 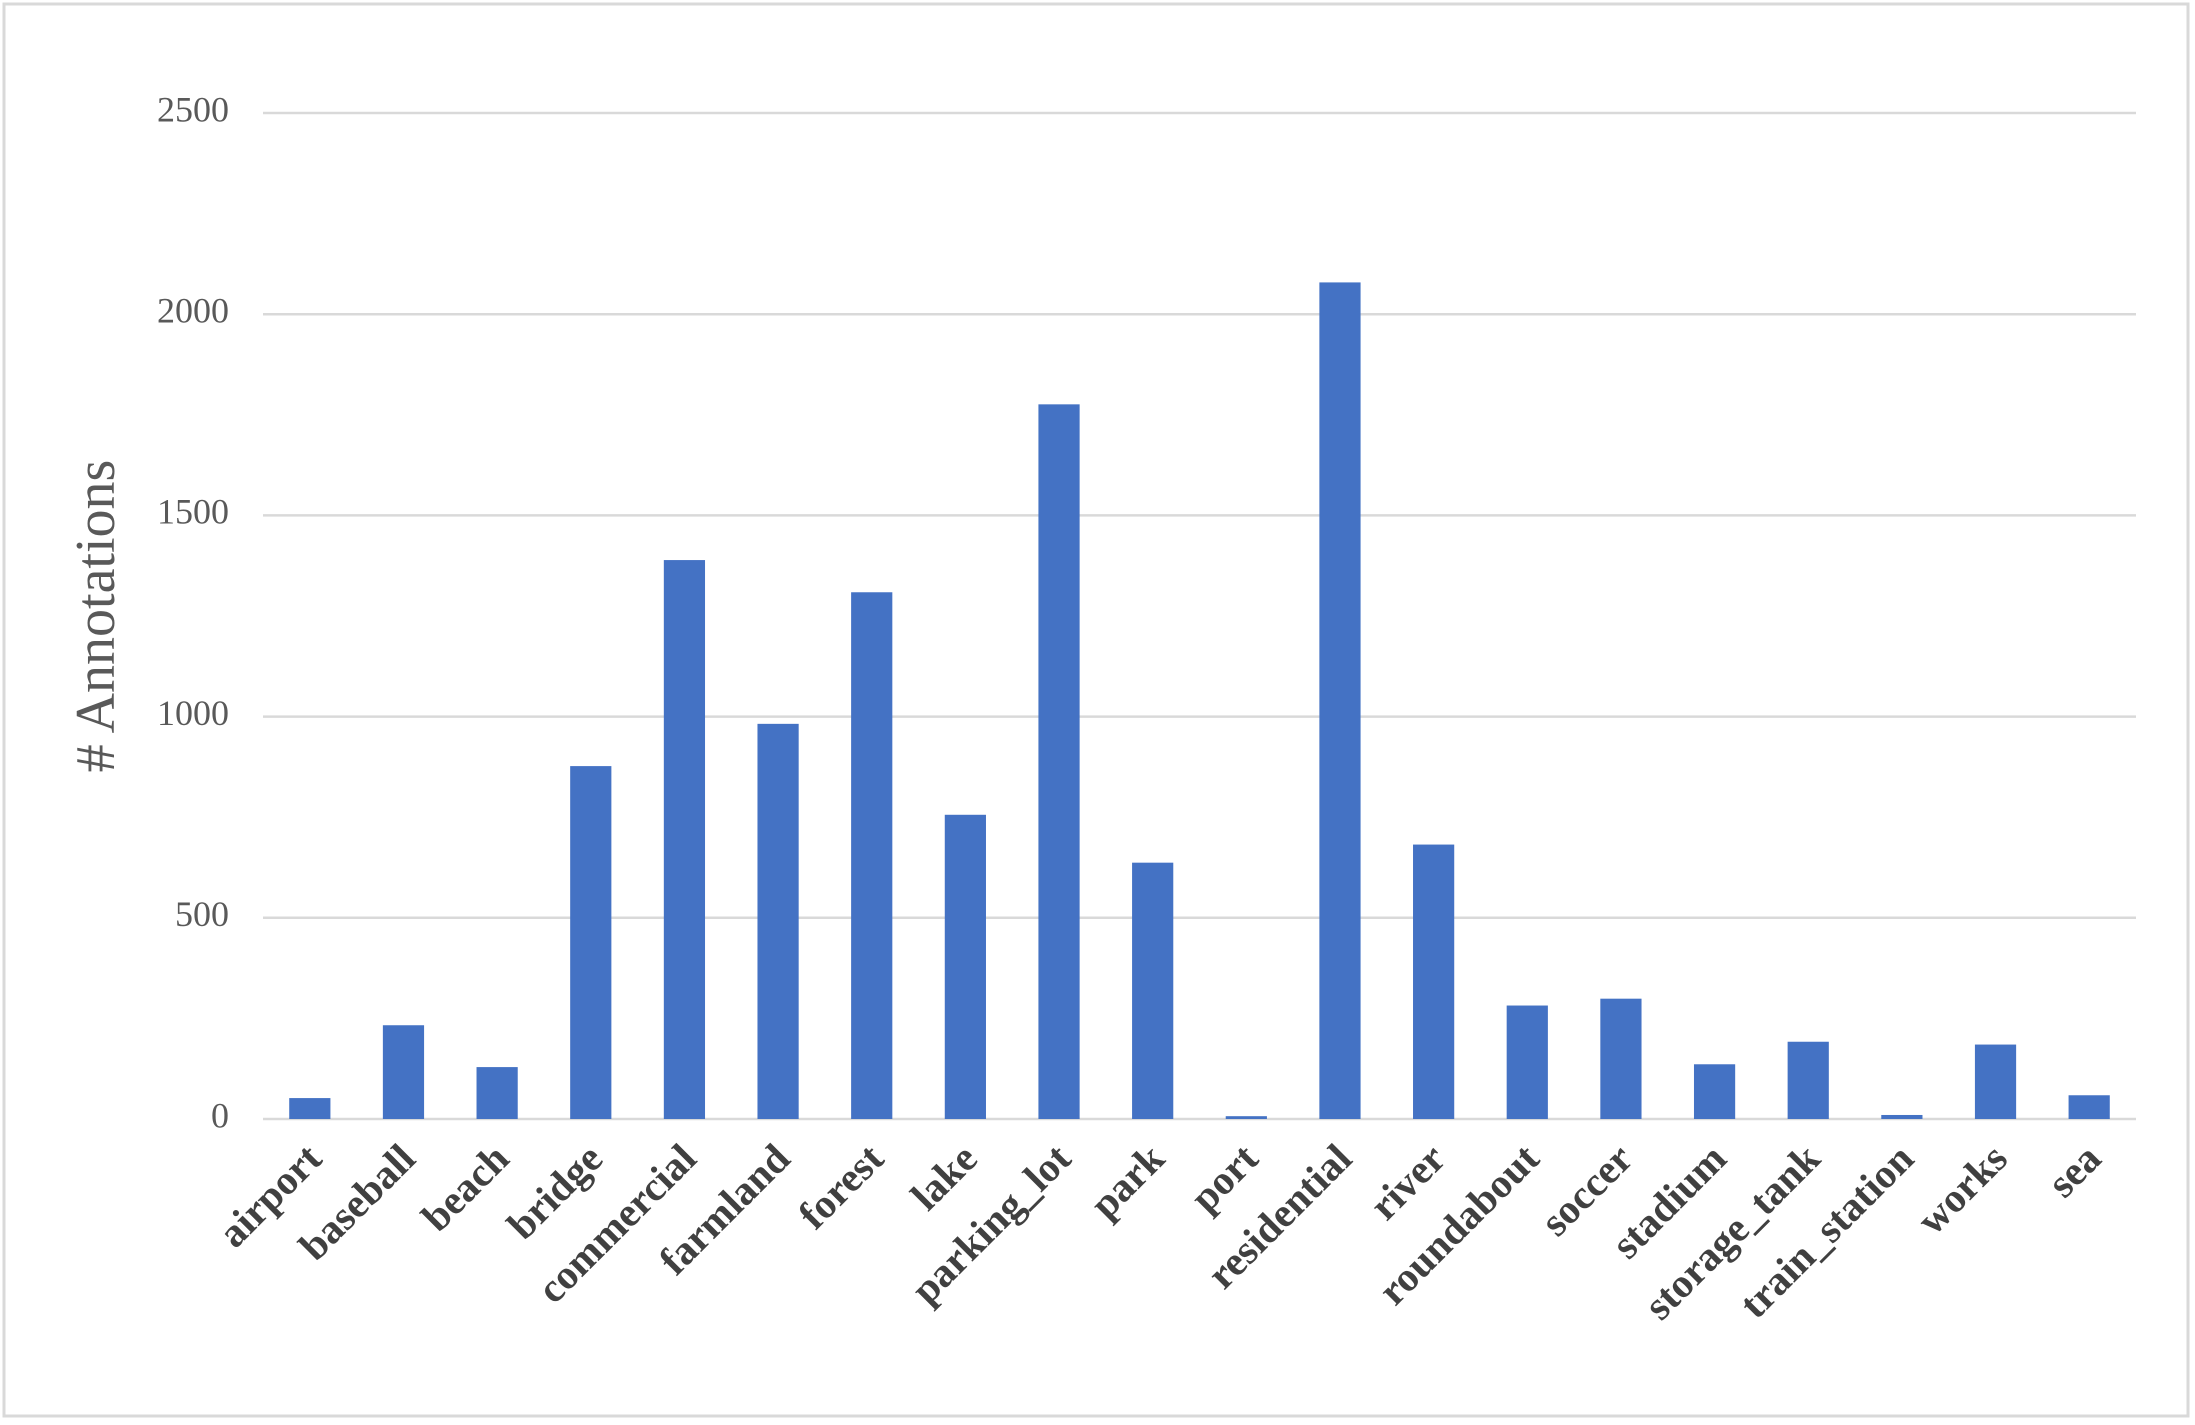 What do you see at coordinates (193, 512) in the screenshot?
I see `y-tick-label: 1500` at bounding box center [193, 512].